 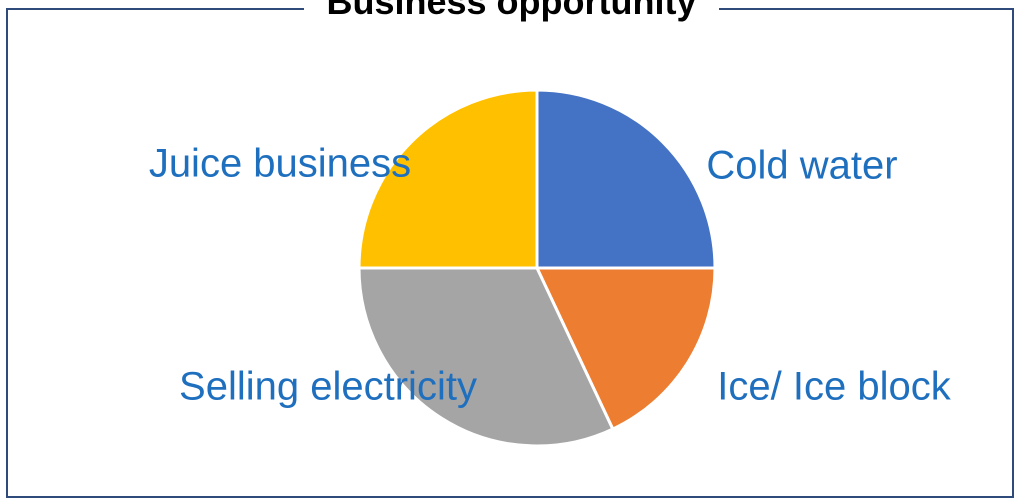 What do you see at coordinates (626, 348) in the screenshot?
I see `pie-slice-ice-ice-block` at bounding box center [626, 348].